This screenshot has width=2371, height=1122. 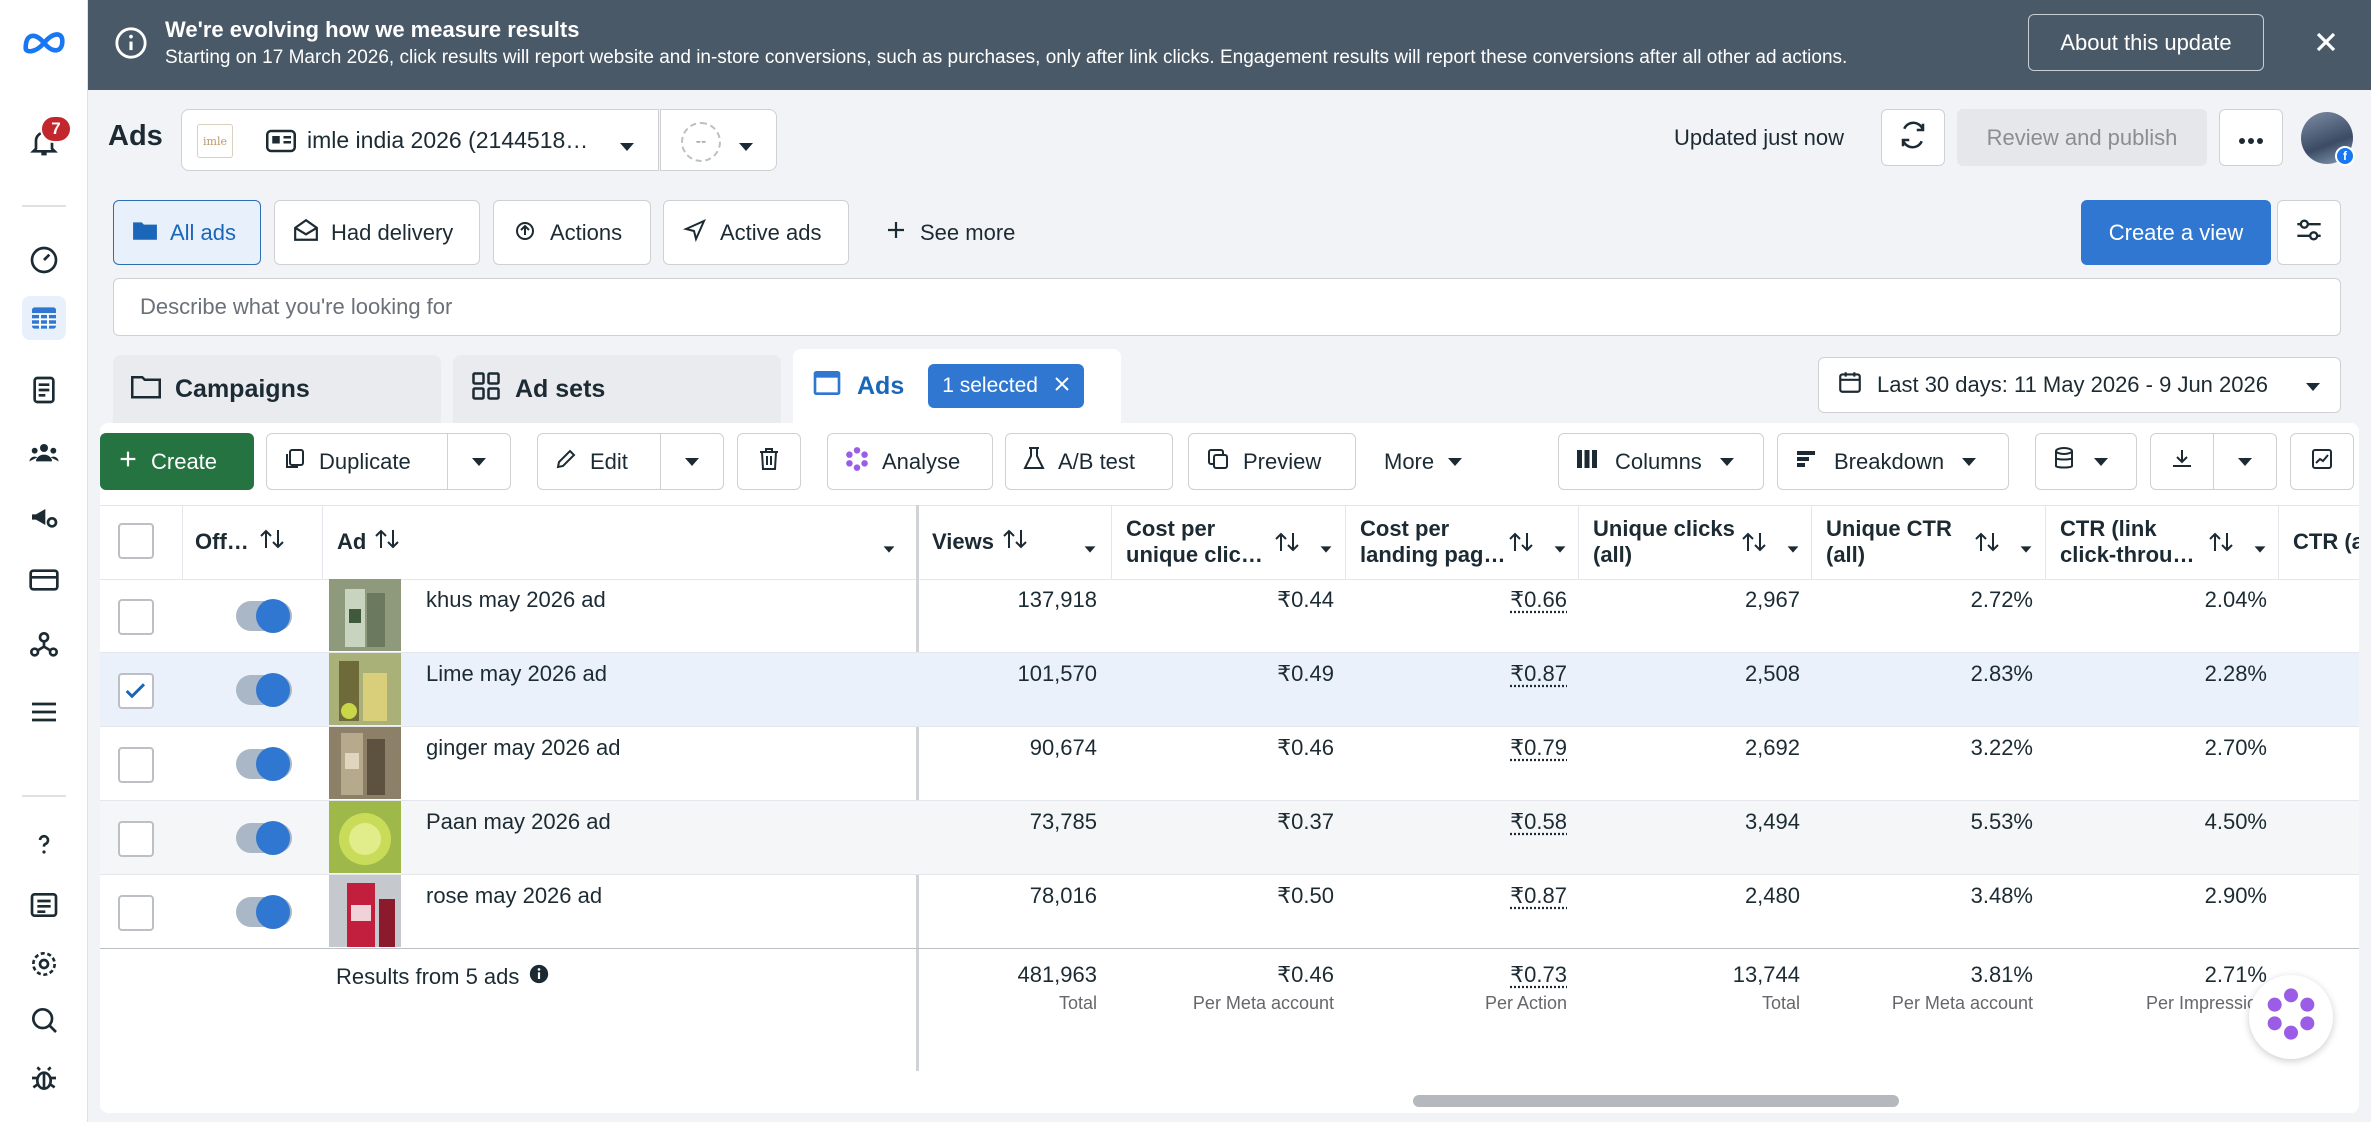 What do you see at coordinates (479, 461) in the screenshot?
I see `duplicate-dropdown` at bounding box center [479, 461].